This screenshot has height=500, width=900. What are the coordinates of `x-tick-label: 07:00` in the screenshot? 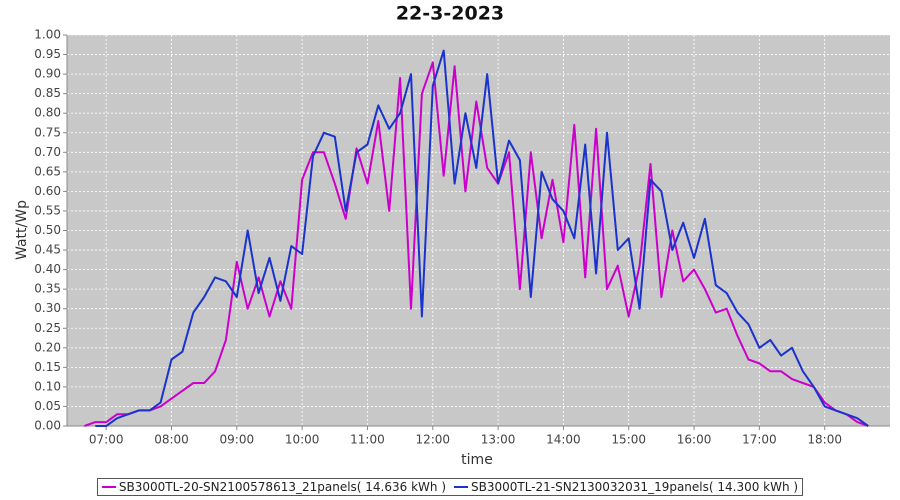 It's located at (106, 440).